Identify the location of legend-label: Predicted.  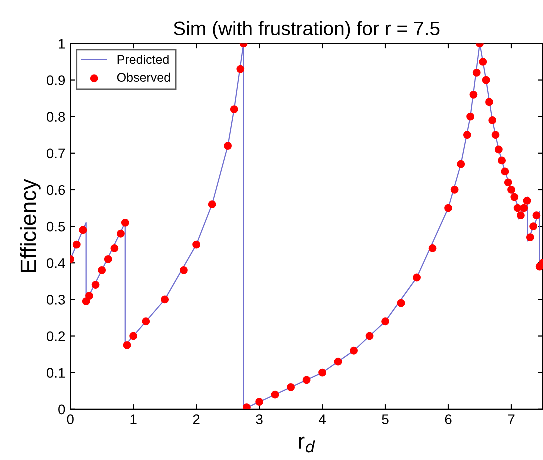
(143, 59).